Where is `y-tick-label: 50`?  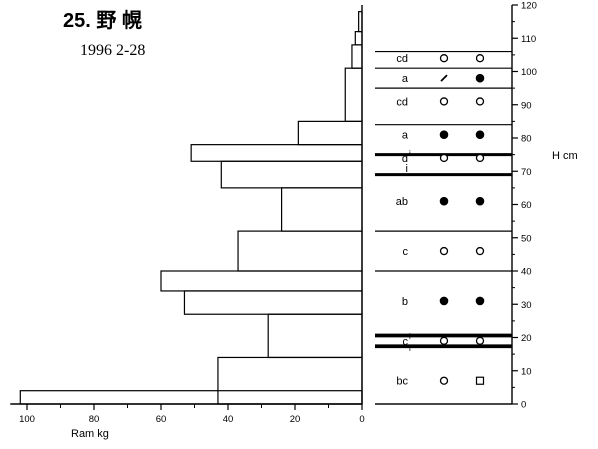
y-tick-label: 50 is located at coordinates (526, 238).